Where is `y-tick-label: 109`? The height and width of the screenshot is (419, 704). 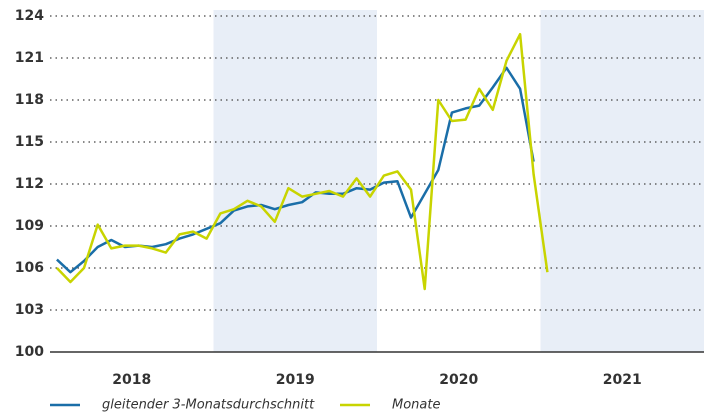 y-tick-label: 109 is located at coordinates (29, 226).